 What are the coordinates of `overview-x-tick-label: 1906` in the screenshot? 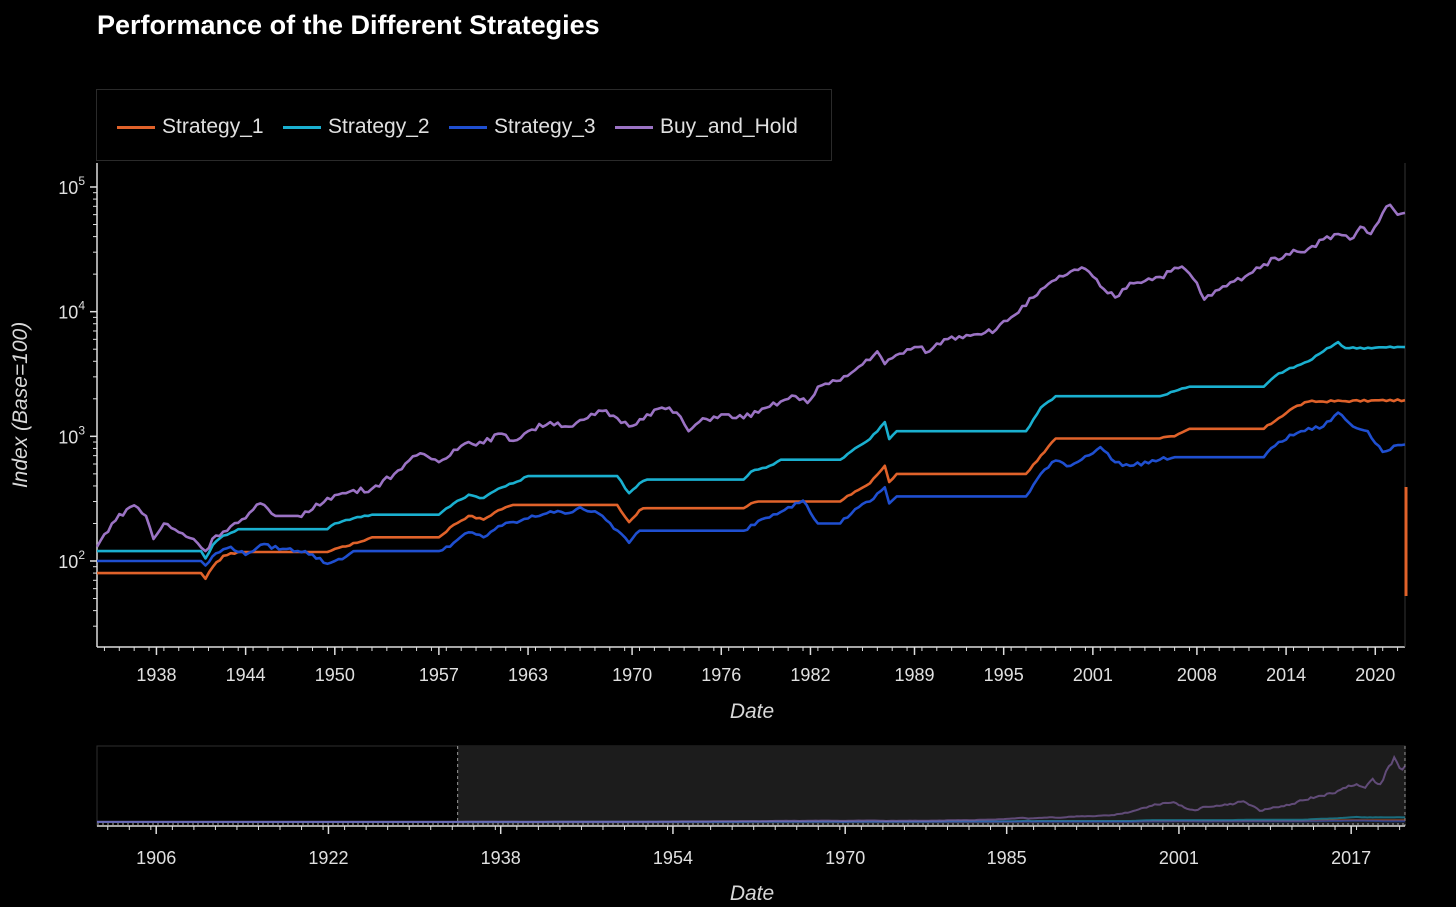 It's located at (156, 858).